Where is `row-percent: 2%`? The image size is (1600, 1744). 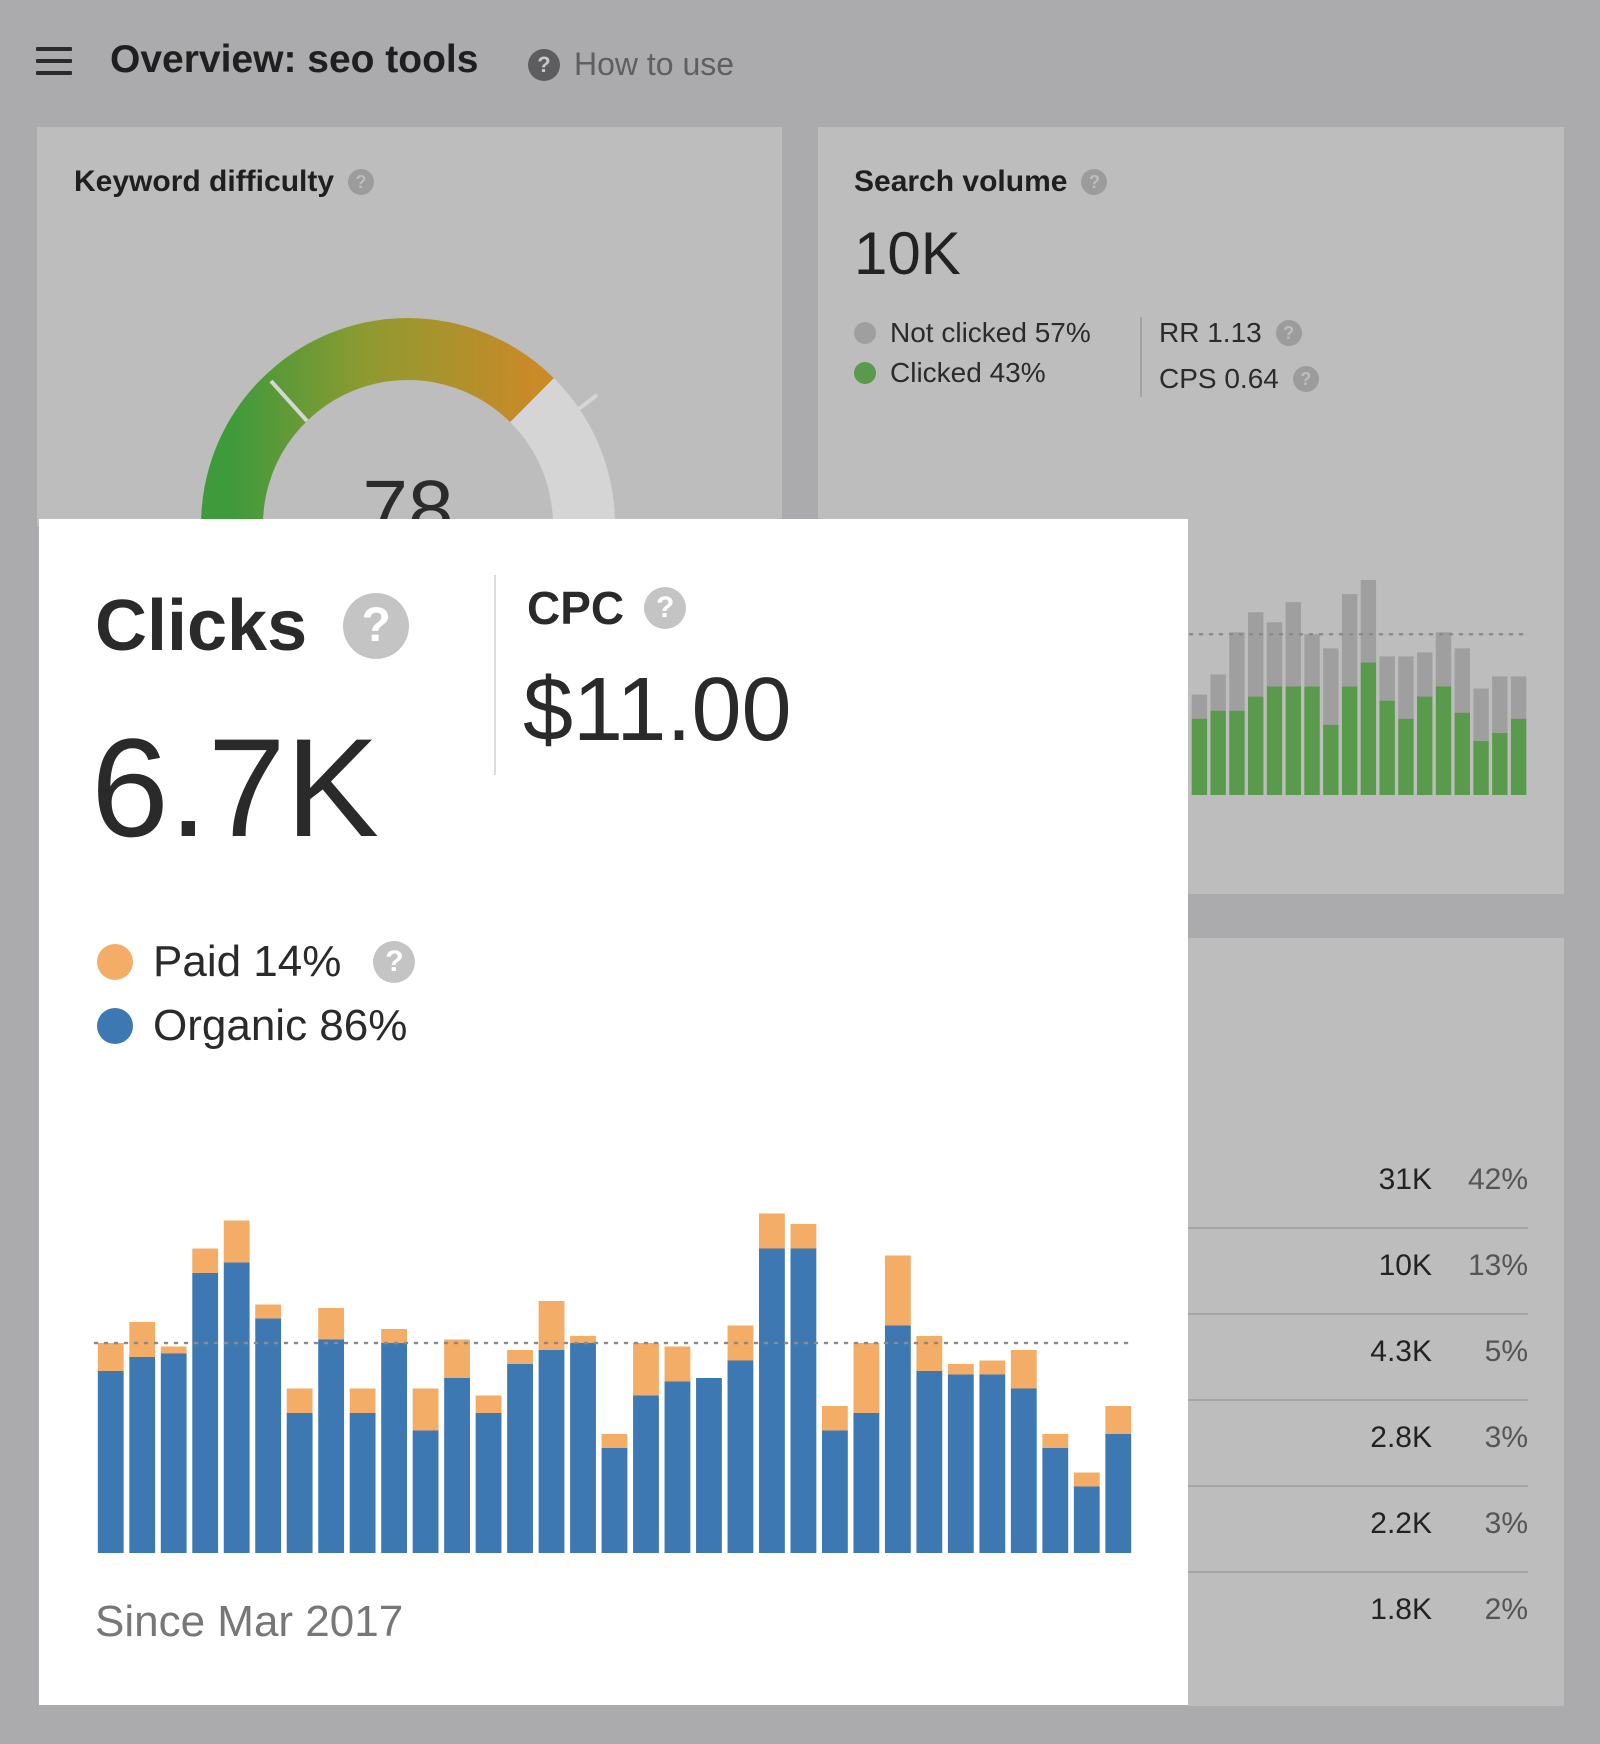
row-percent: 2% is located at coordinates (1506, 1609).